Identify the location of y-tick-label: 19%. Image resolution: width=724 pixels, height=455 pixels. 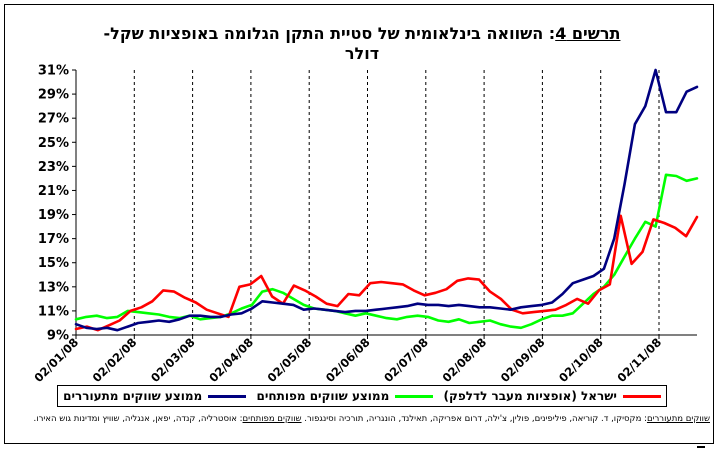
(53, 215).